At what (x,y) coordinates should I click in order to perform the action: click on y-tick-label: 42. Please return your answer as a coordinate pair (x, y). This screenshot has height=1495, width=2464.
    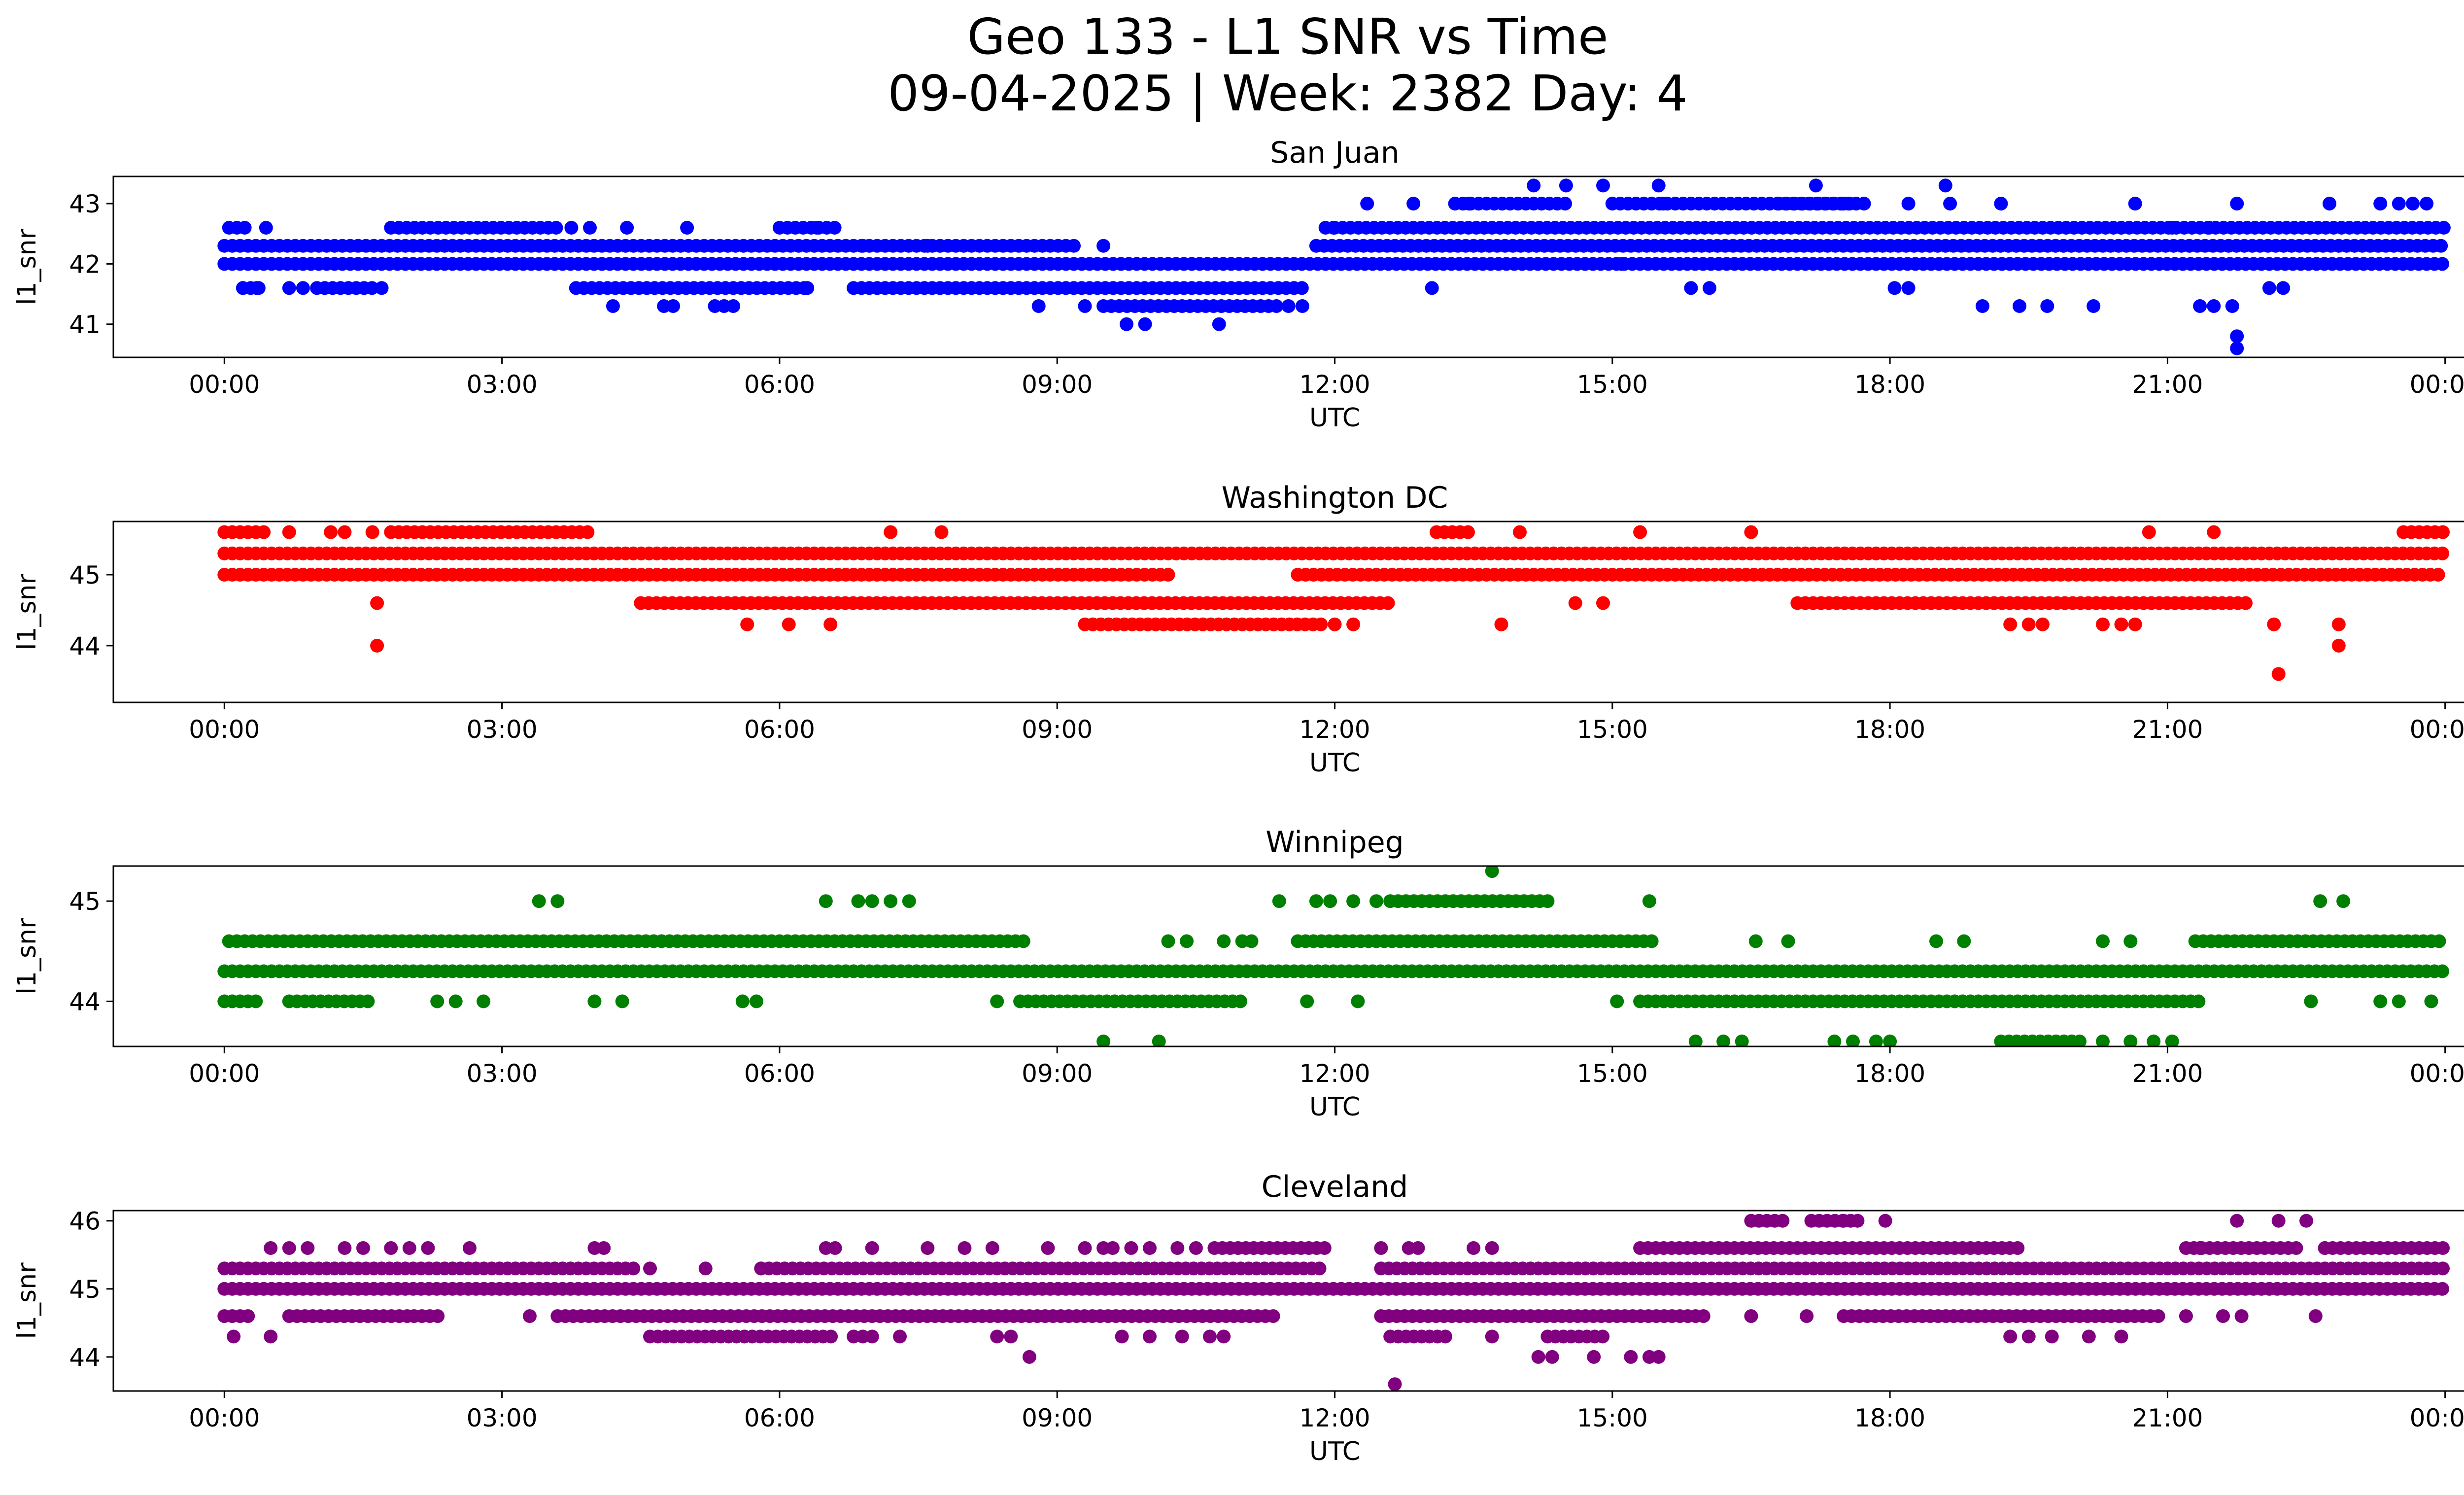
    Looking at the image, I should click on (85, 264).